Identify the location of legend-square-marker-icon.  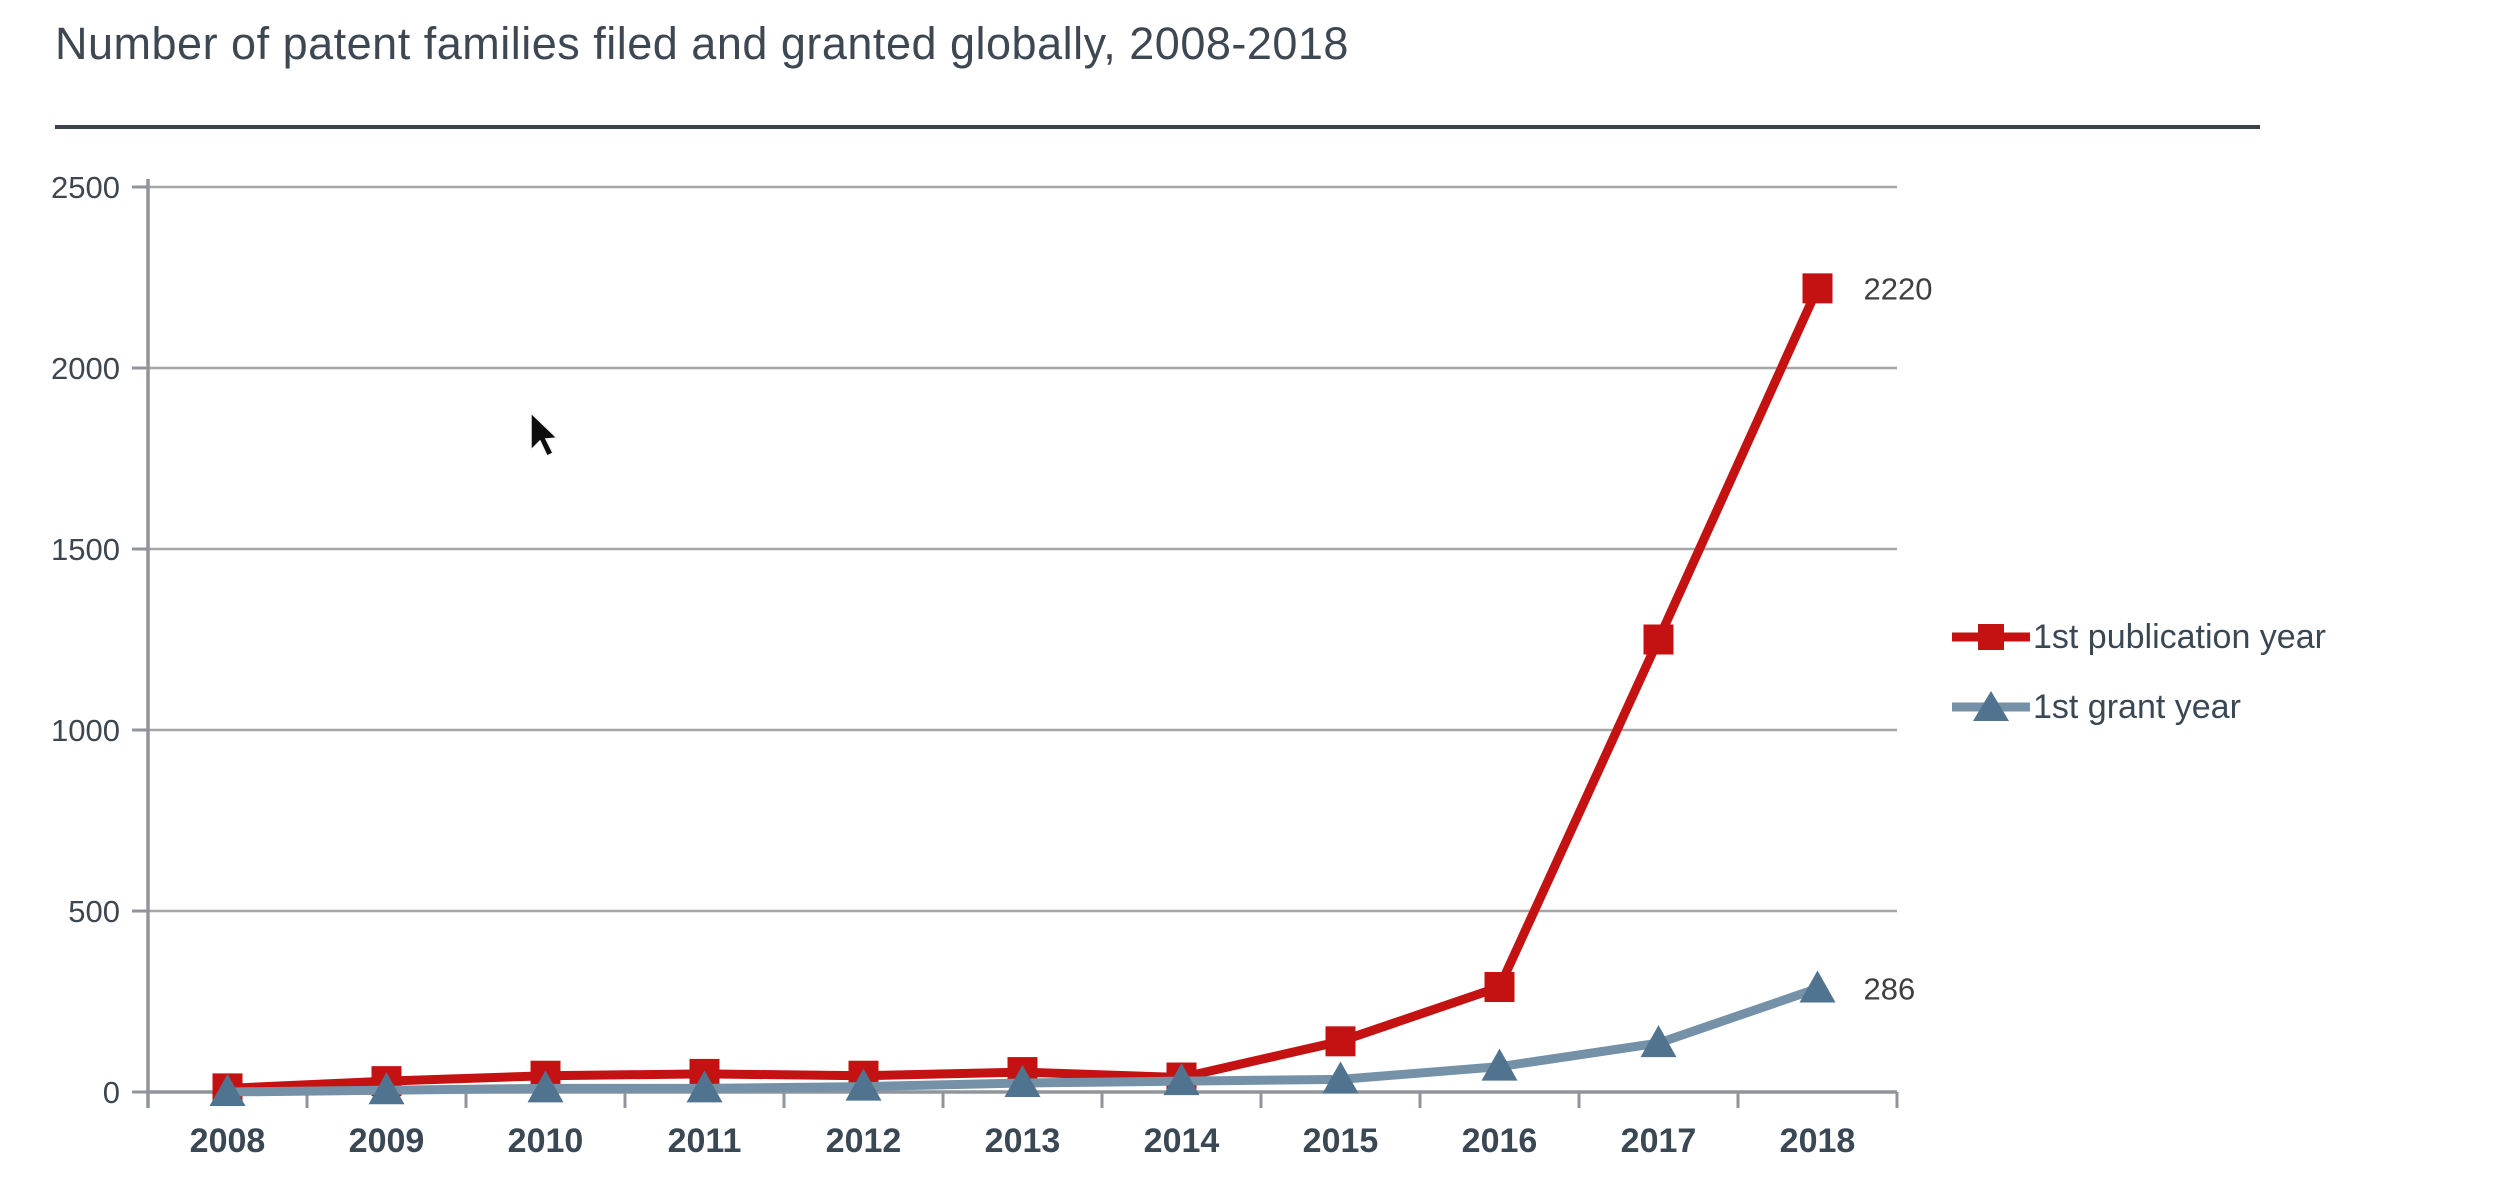
(1991, 637).